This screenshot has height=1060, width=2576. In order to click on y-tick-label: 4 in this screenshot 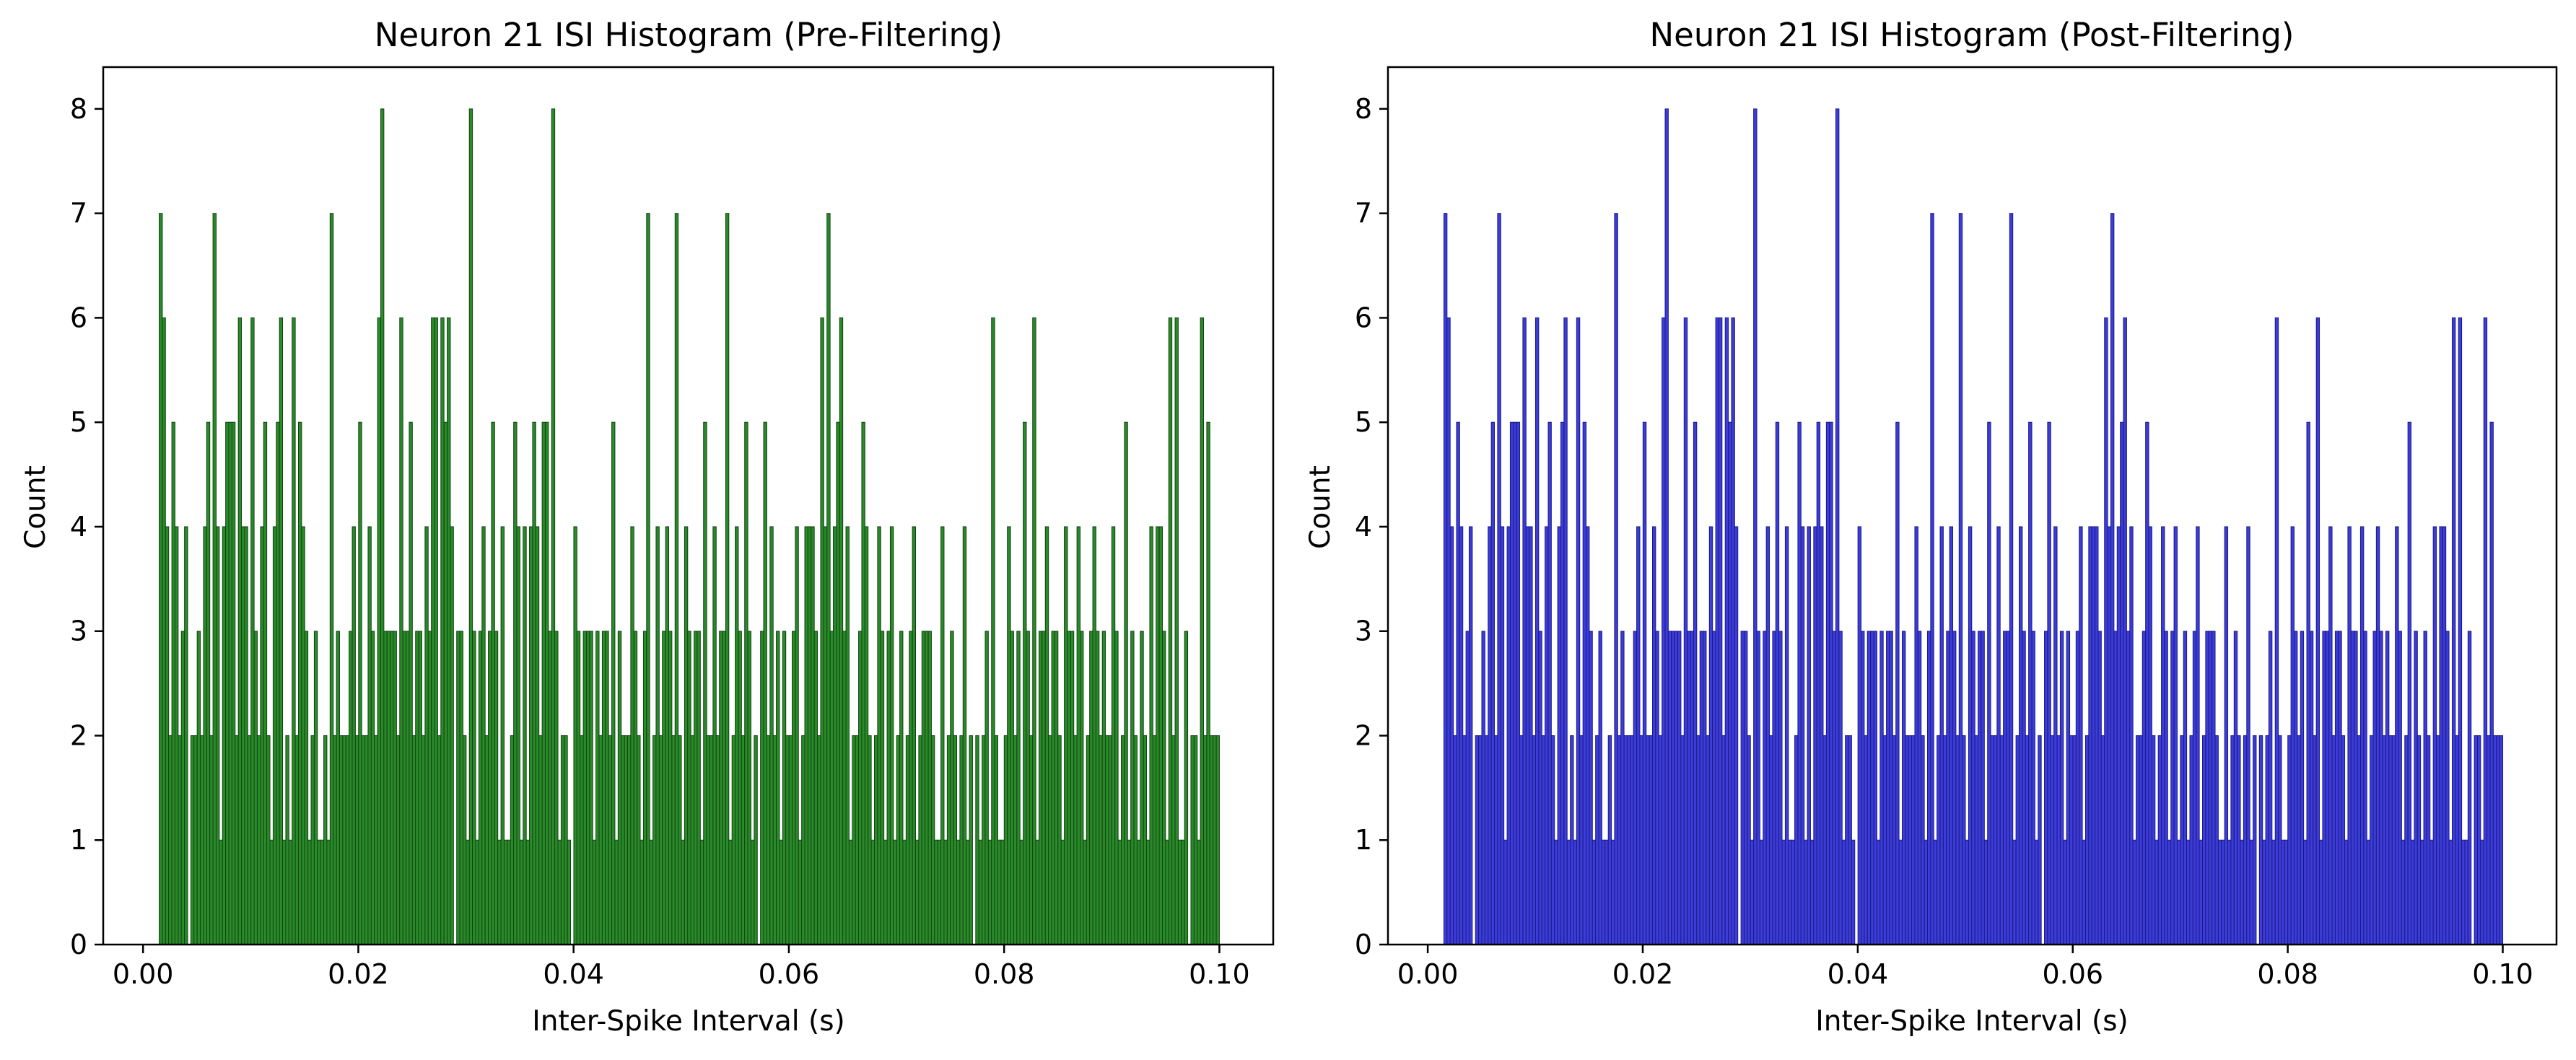, I will do `click(78, 527)`.